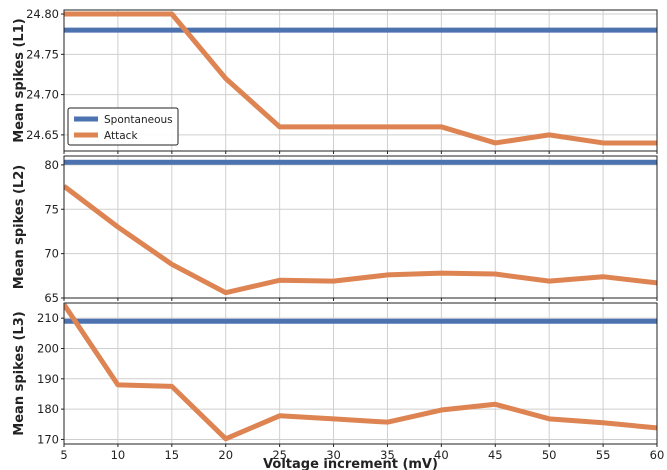 This screenshot has width=667, height=470. What do you see at coordinates (42, 54) in the screenshot?
I see `y-tick-label: 24.75` at bounding box center [42, 54].